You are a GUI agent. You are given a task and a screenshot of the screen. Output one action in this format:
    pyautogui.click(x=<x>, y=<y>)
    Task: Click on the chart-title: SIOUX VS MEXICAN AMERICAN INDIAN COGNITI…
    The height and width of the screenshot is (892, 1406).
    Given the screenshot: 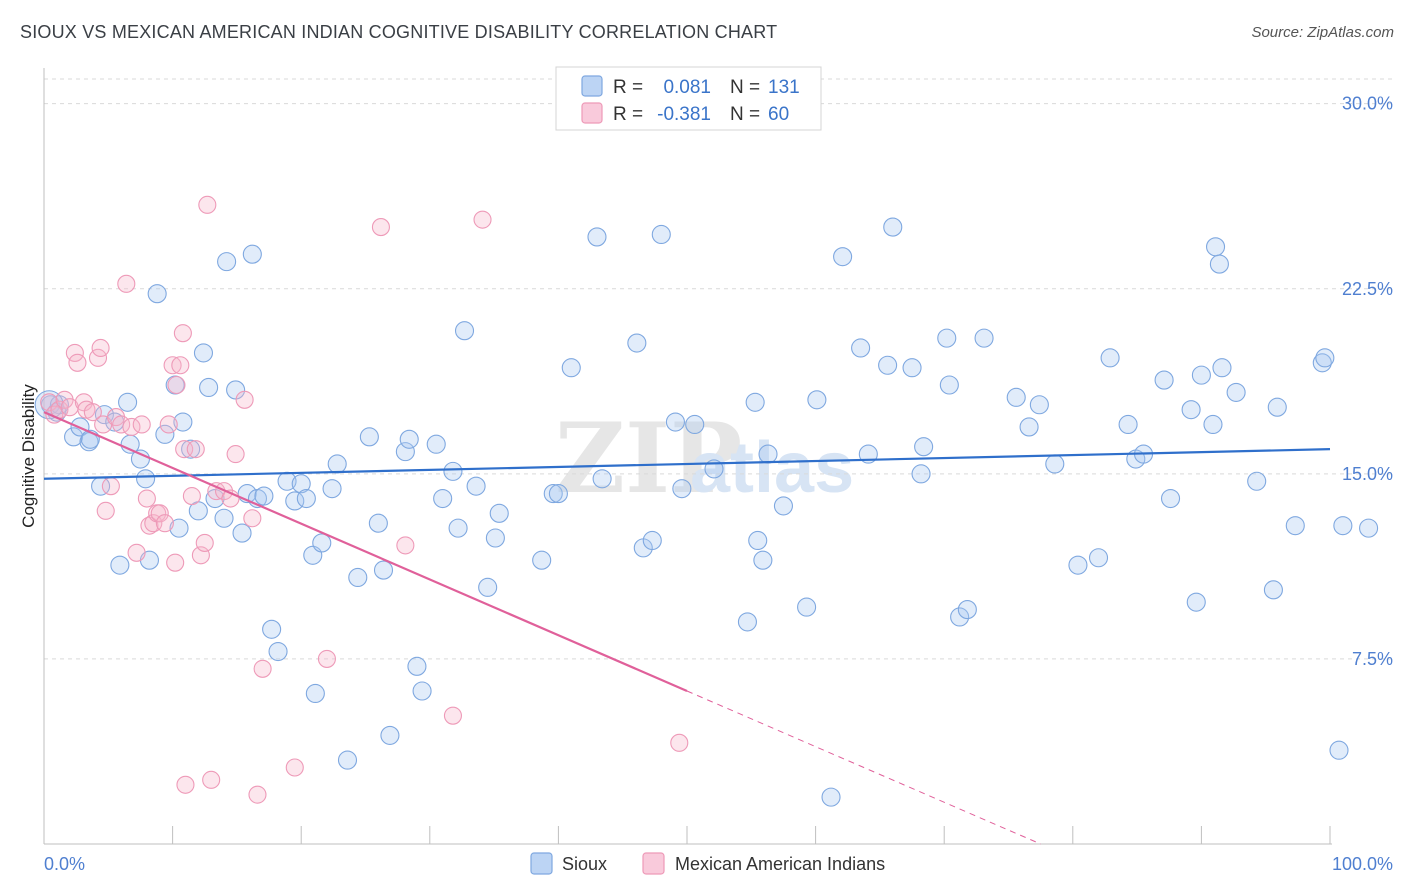 What is the action you would take?
    pyautogui.click(x=399, y=32)
    